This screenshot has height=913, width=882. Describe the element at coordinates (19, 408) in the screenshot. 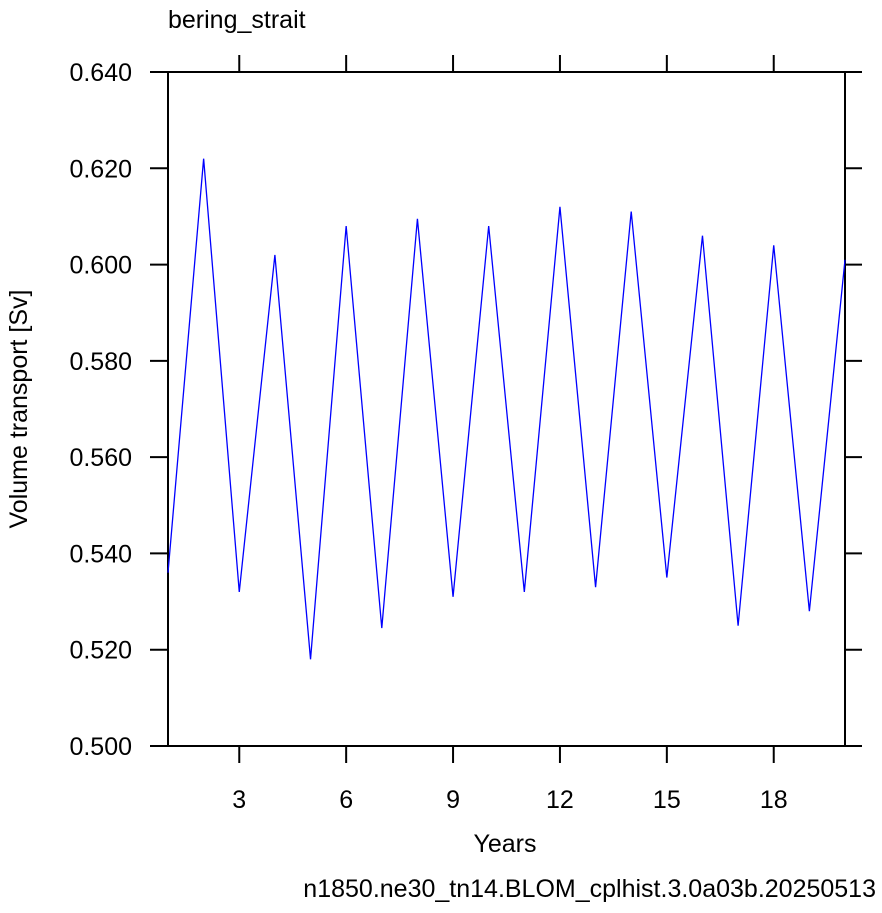

I see `y-axis-label: Volume transport [Sv]` at that location.